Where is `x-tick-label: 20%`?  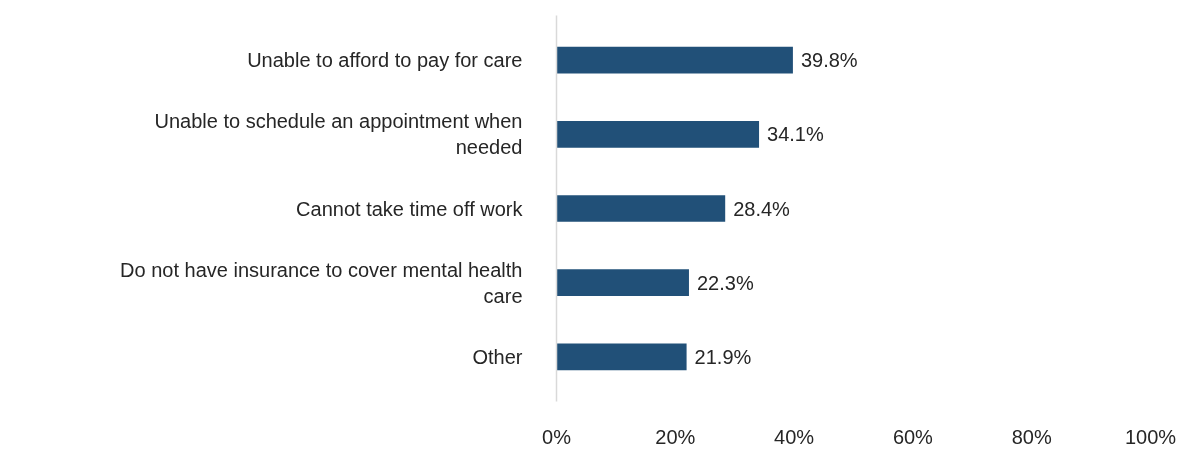 x-tick-label: 20% is located at coordinates (675, 436).